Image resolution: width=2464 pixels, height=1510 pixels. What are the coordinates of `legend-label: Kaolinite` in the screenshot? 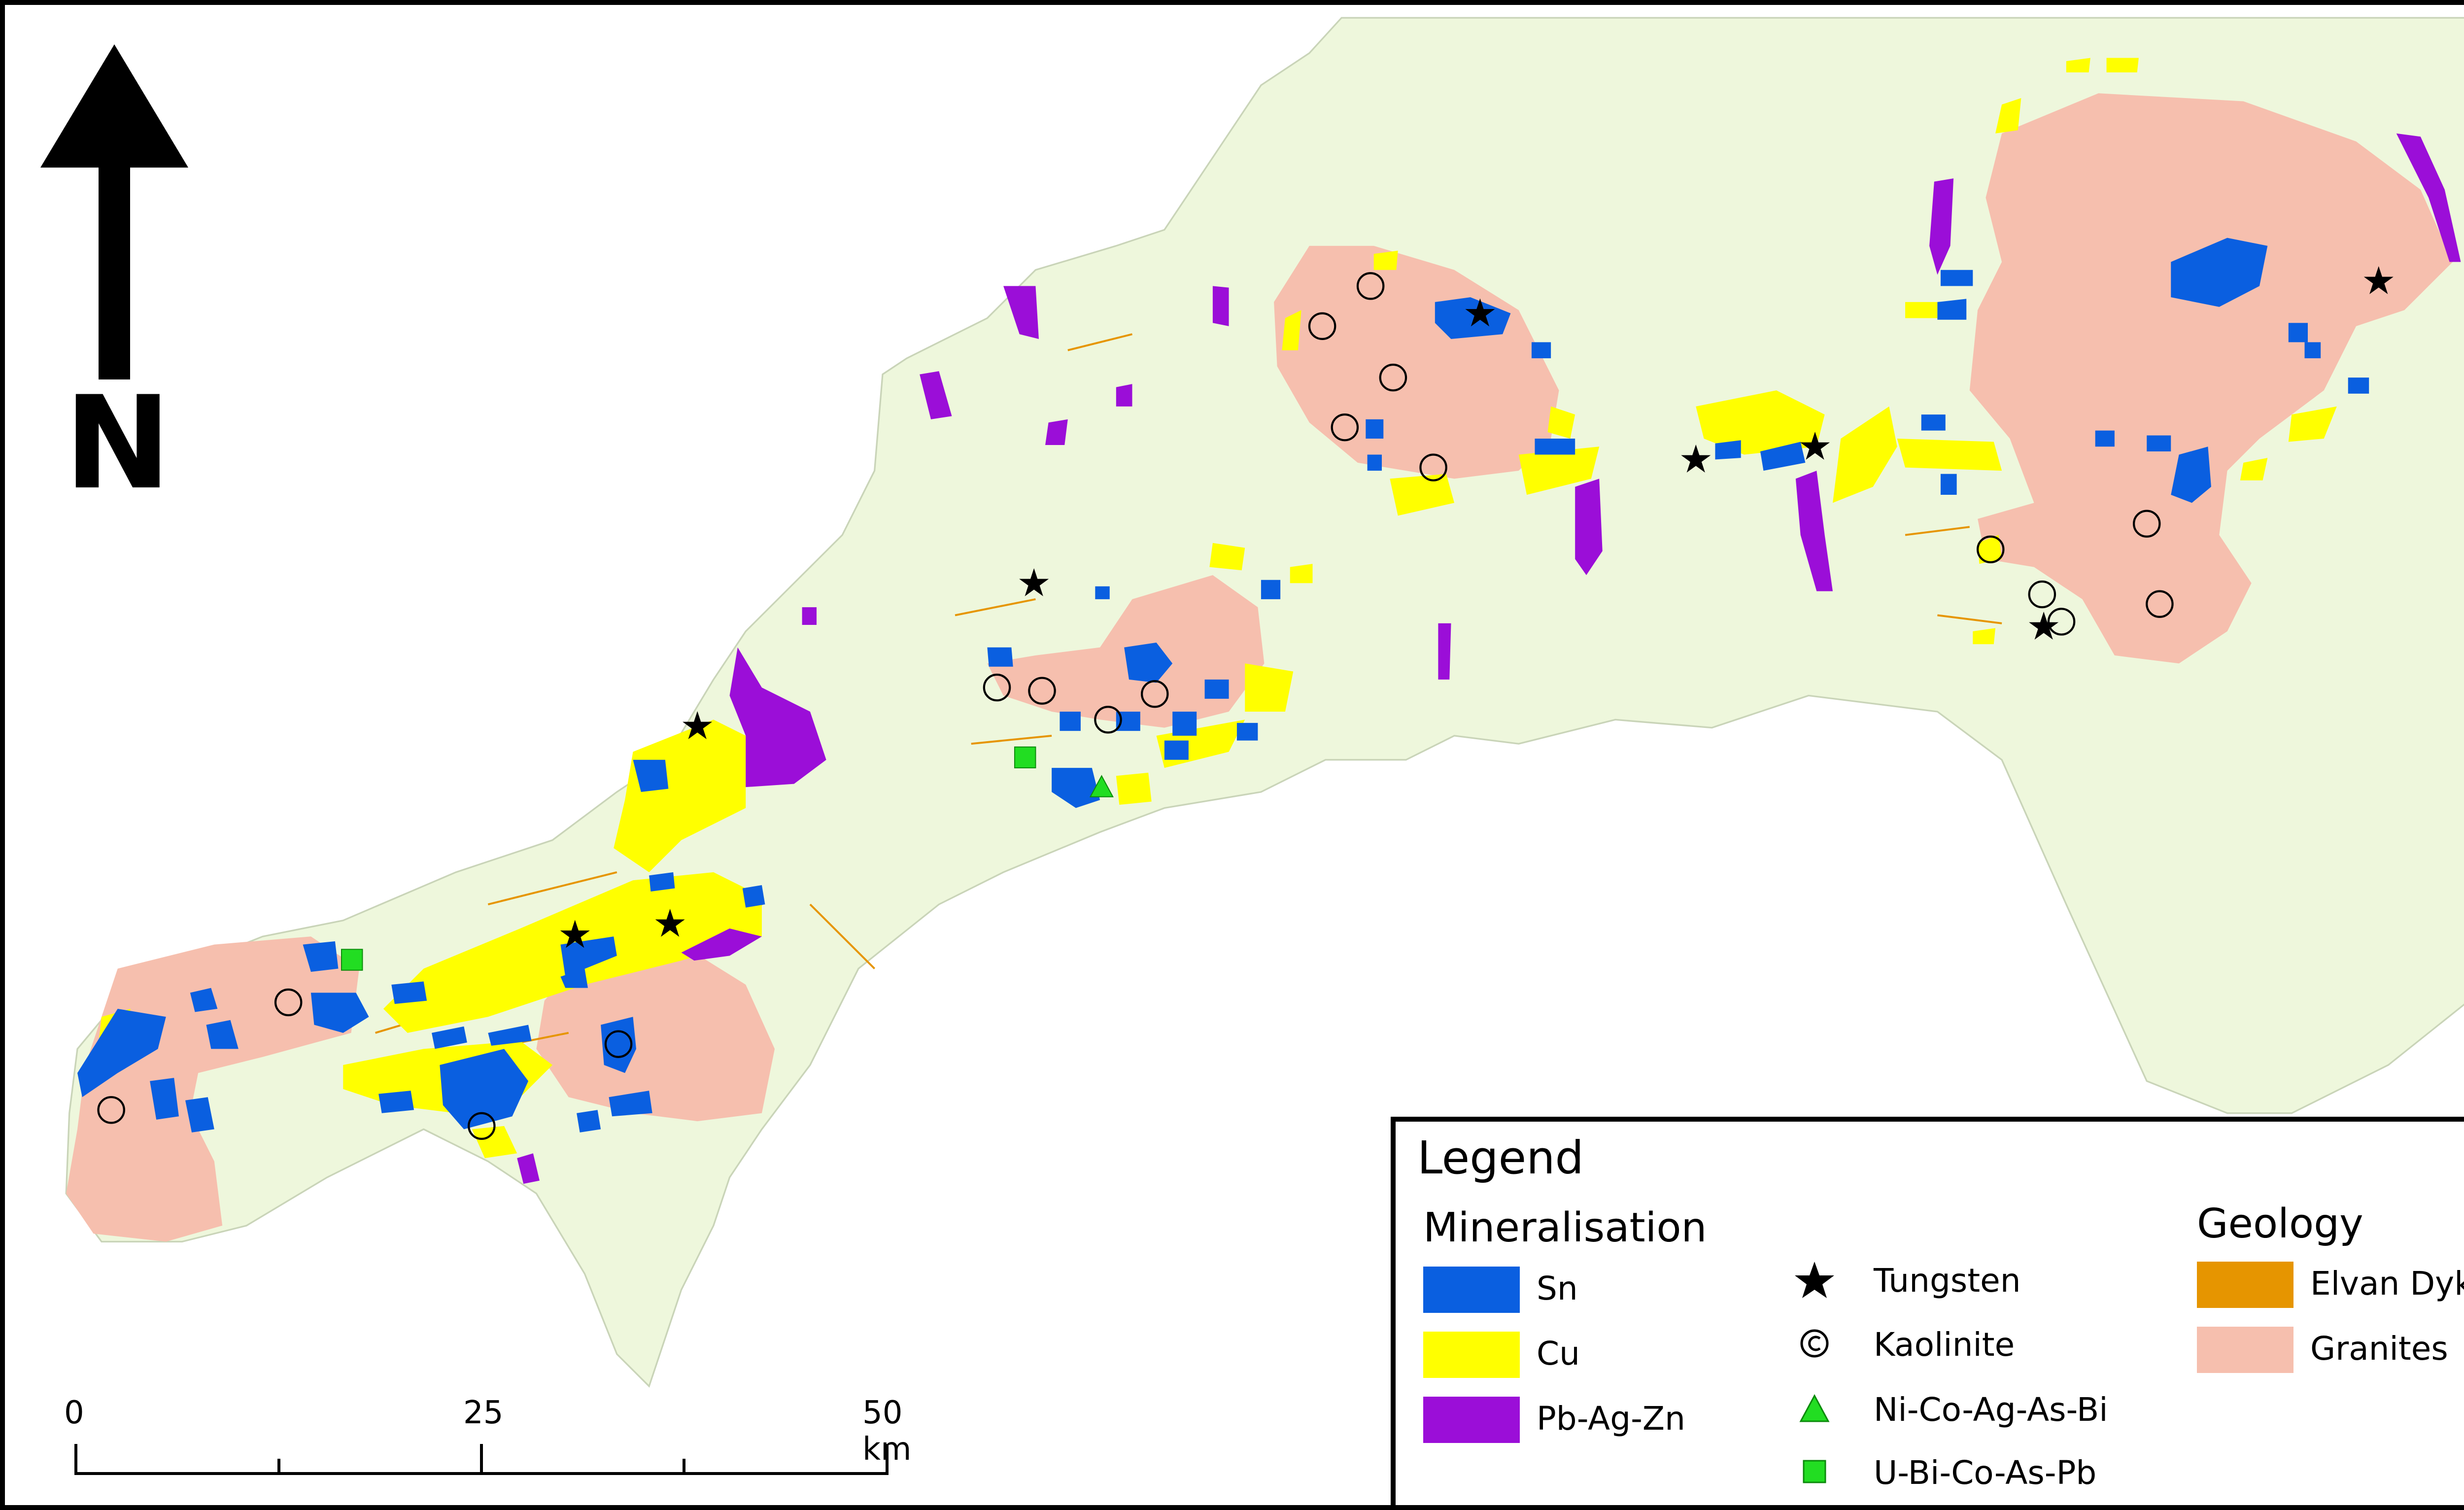 It's located at (1944, 1345).